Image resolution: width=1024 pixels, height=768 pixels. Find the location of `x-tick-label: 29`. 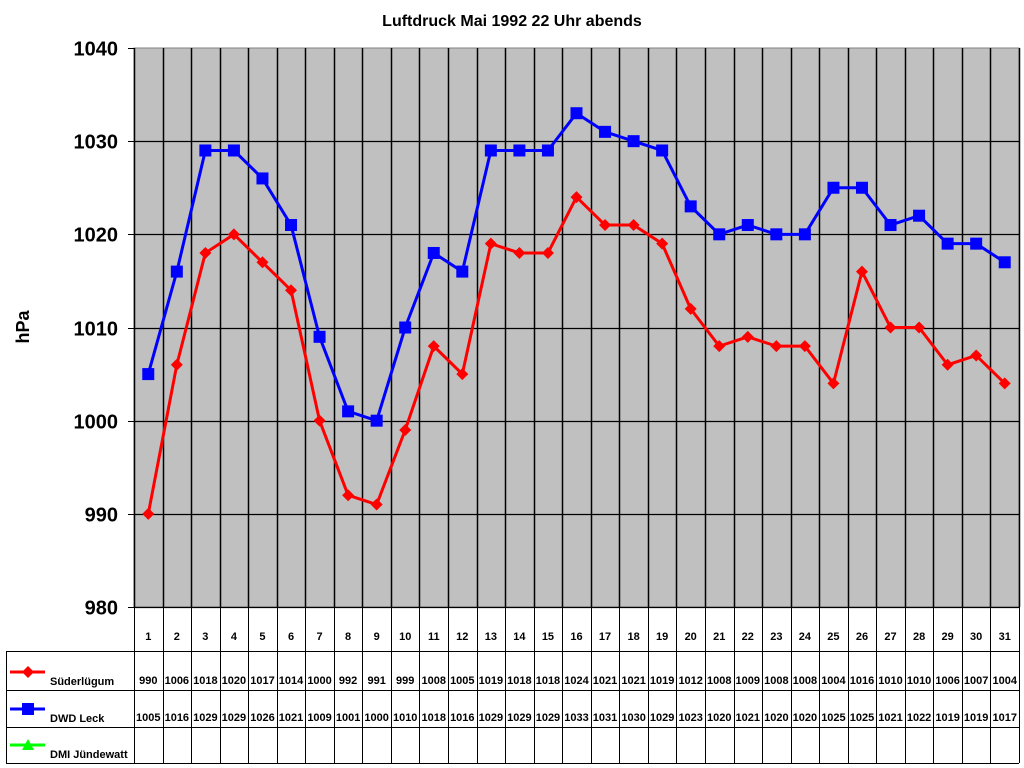

x-tick-label: 29 is located at coordinates (948, 637).